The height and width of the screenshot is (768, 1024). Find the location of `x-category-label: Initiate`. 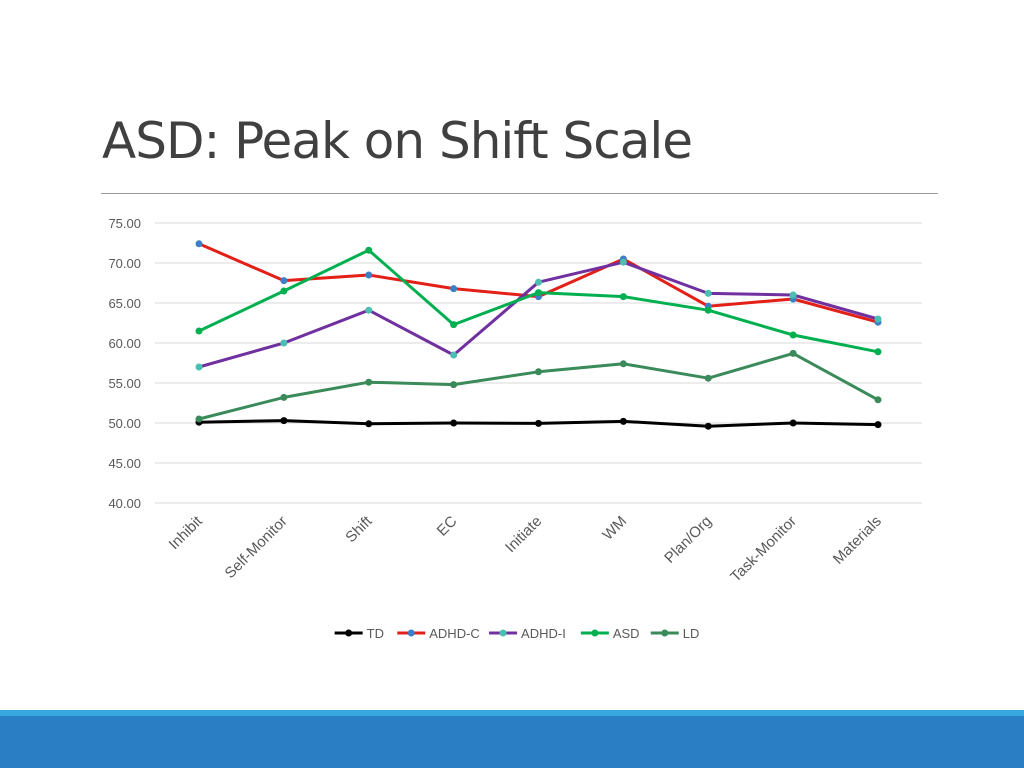

x-category-label: Initiate is located at coordinates (523, 534).